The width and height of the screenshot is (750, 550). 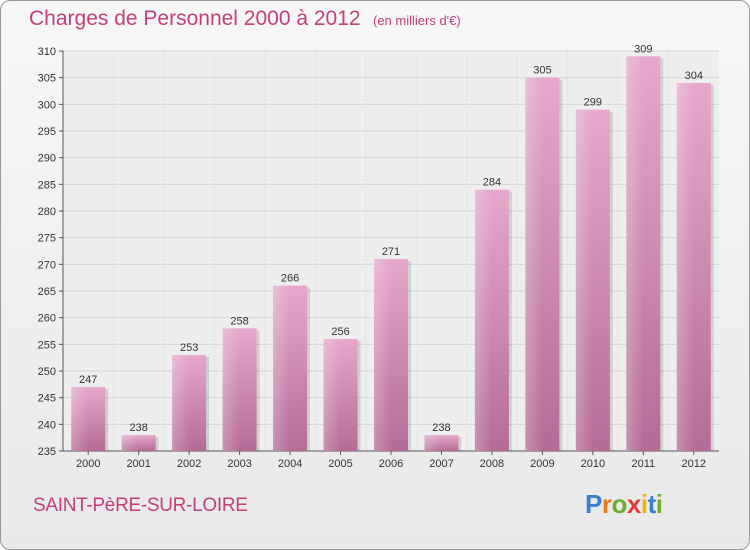 I want to click on logo-letter: o, so click(x=619, y=504).